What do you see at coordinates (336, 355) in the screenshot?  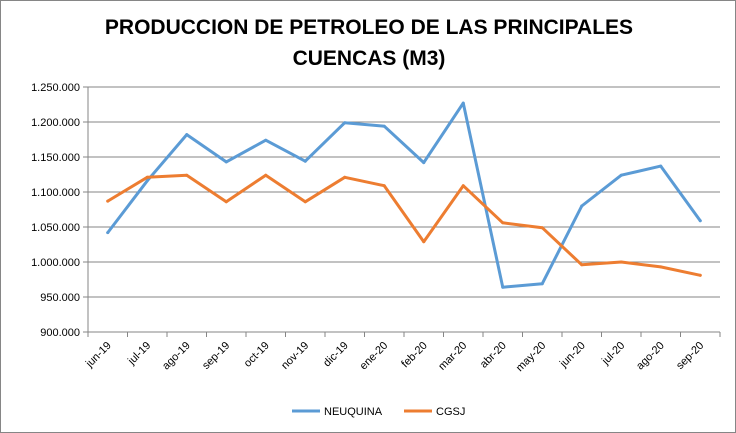 I see `x-tick-label: dic-19` at bounding box center [336, 355].